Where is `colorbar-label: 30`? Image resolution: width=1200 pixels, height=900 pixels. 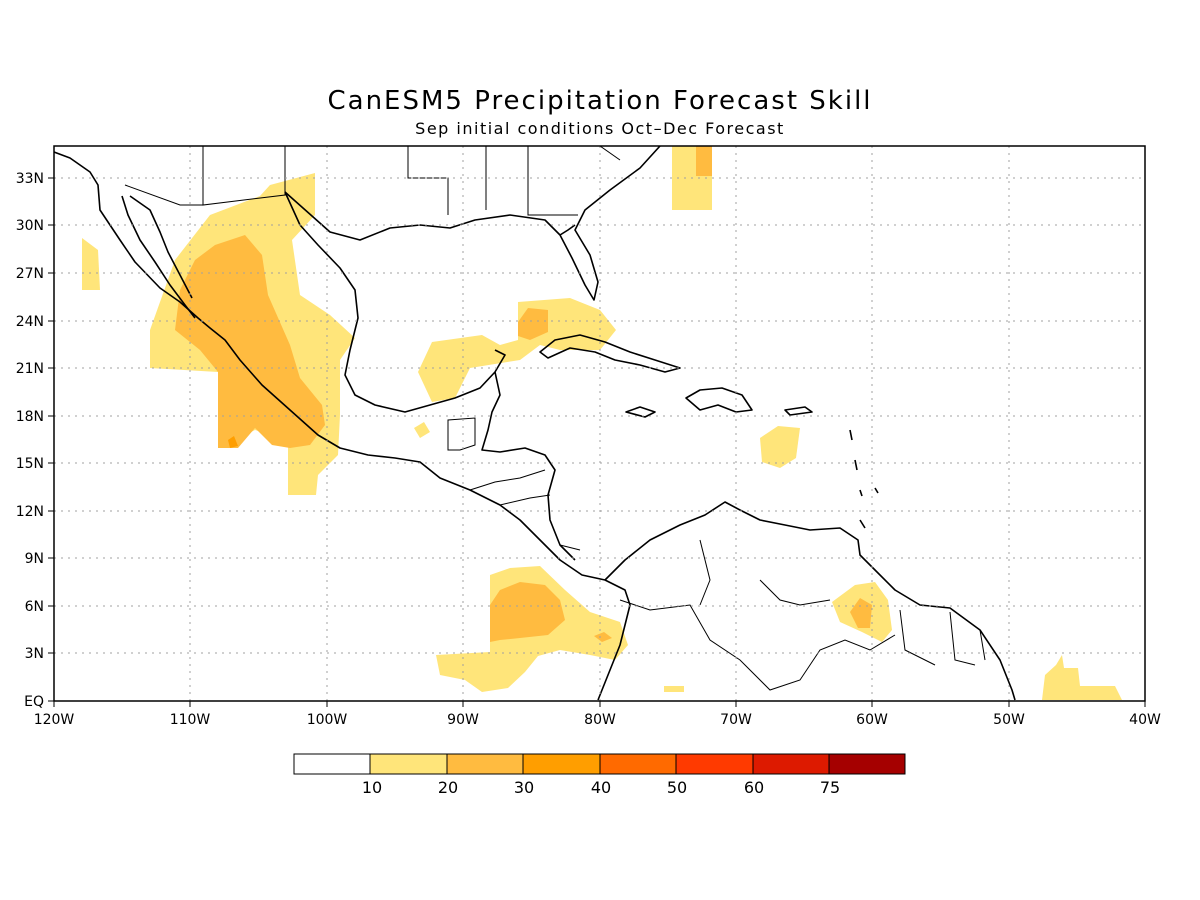 colorbar-label: 30 is located at coordinates (524, 787).